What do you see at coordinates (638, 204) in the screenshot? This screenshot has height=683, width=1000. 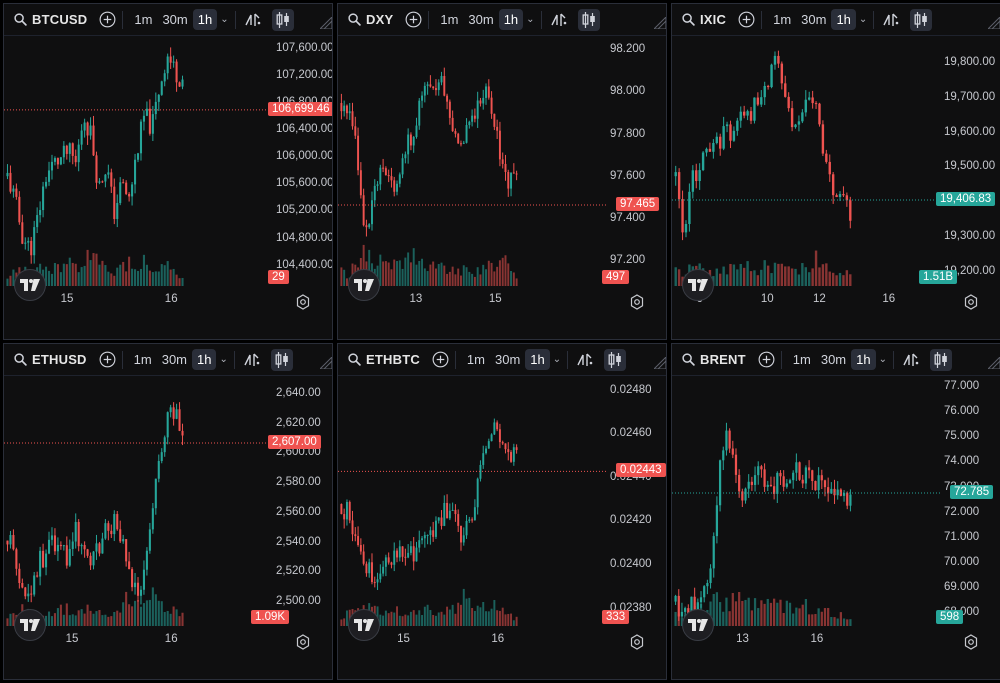 I see `last-price-badge: 97.465` at bounding box center [638, 204].